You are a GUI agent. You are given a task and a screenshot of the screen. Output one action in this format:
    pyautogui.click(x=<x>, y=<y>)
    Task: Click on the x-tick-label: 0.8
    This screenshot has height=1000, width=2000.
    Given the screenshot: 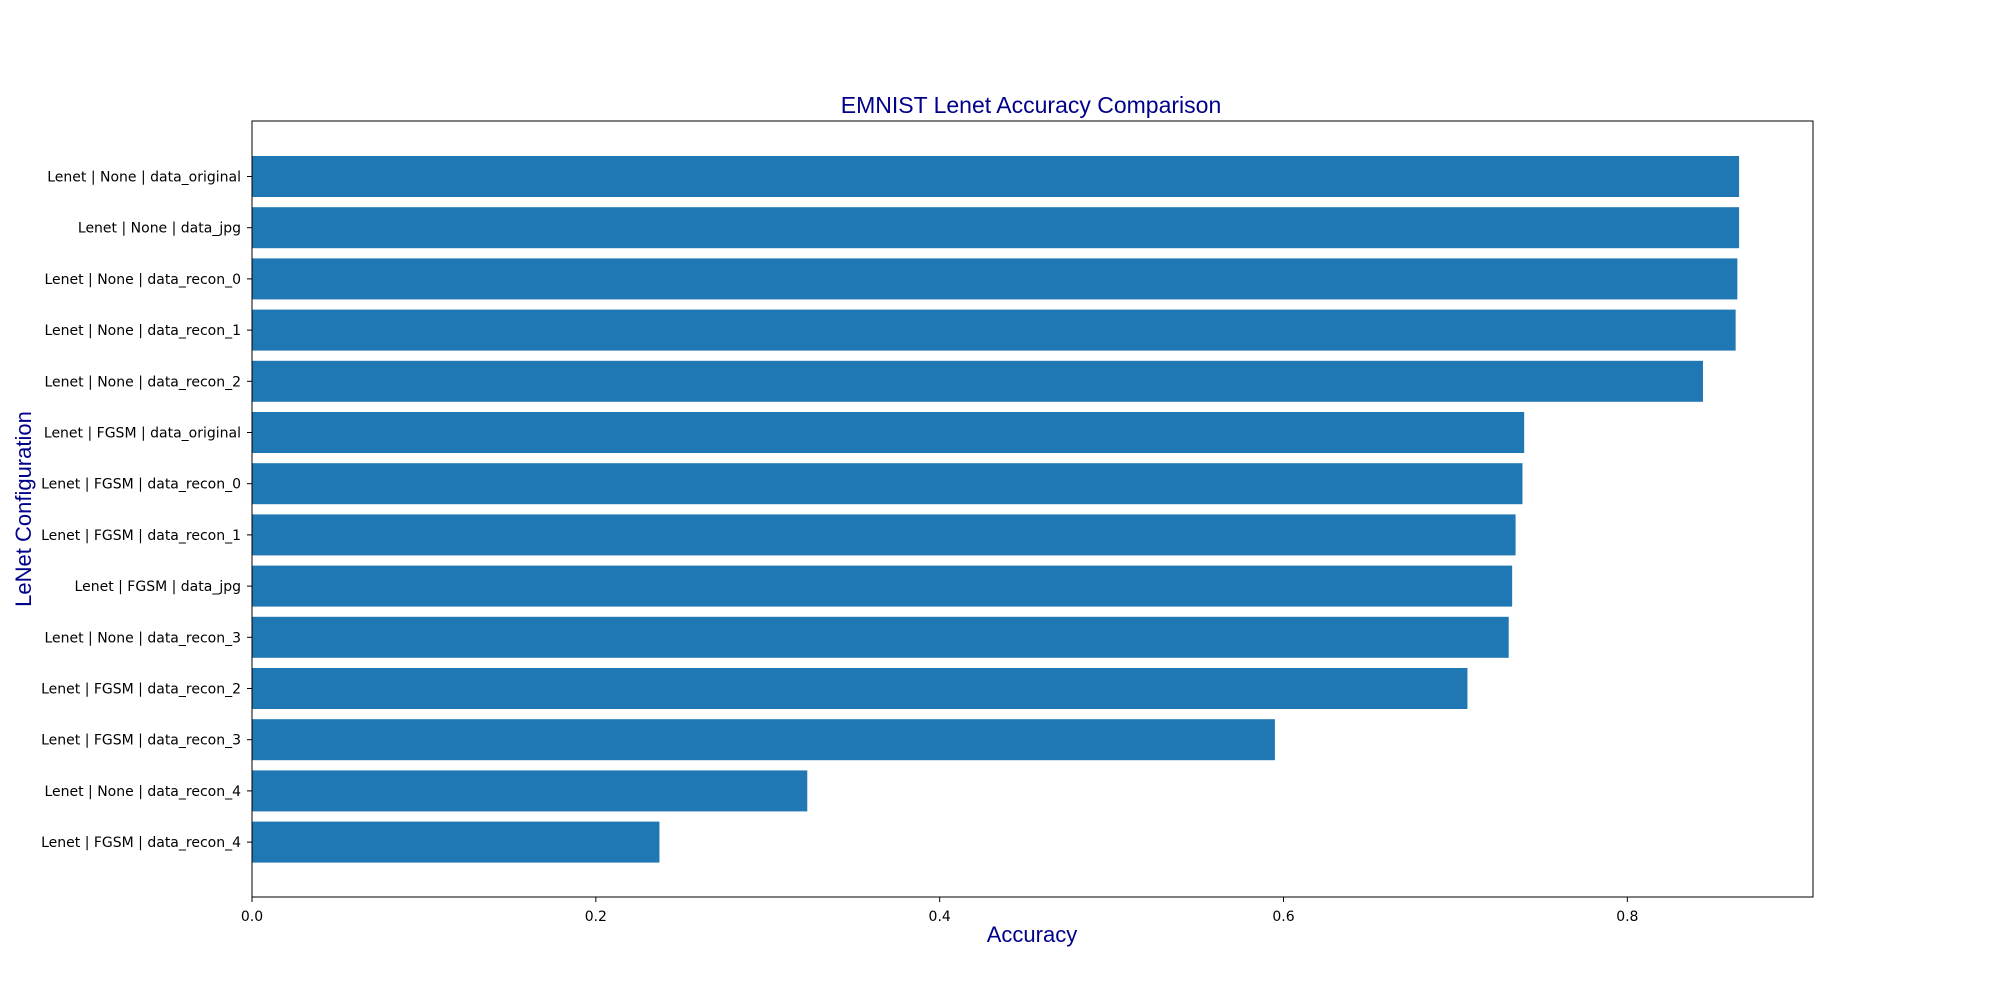 What is the action you would take?
    pyautogui.click(x=1627, y=917)
    